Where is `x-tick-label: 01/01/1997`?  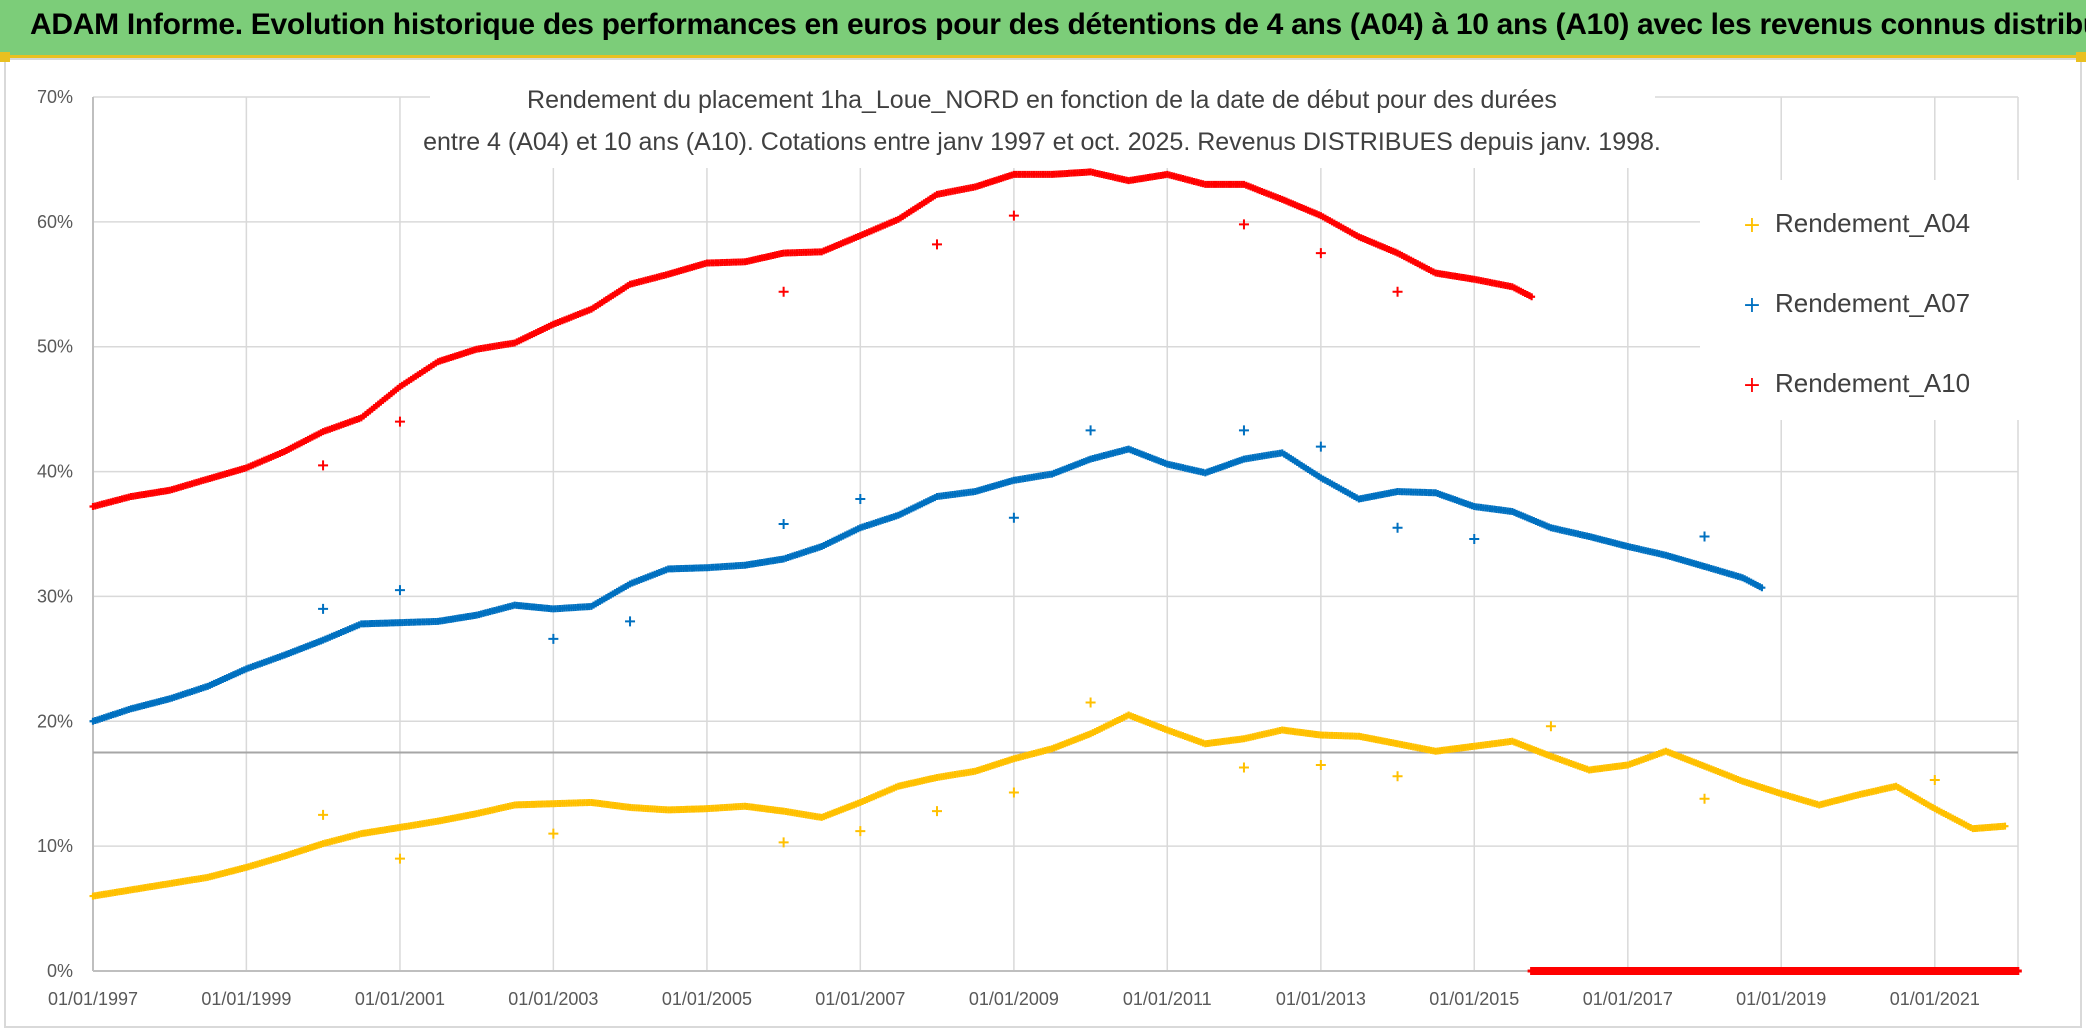 x-tick-label: 01/01/1997 is located at coordinates (93, 999).